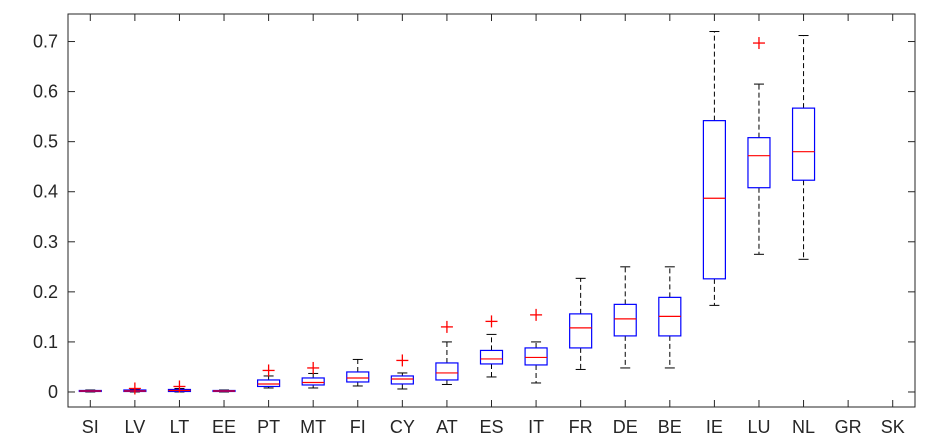 The width and height of the screenshot is (928, 436). What do you see at coordinates (803, 426) in the screenshot?
I see `x-tick-label: NL` at bounding box center [803, 426].